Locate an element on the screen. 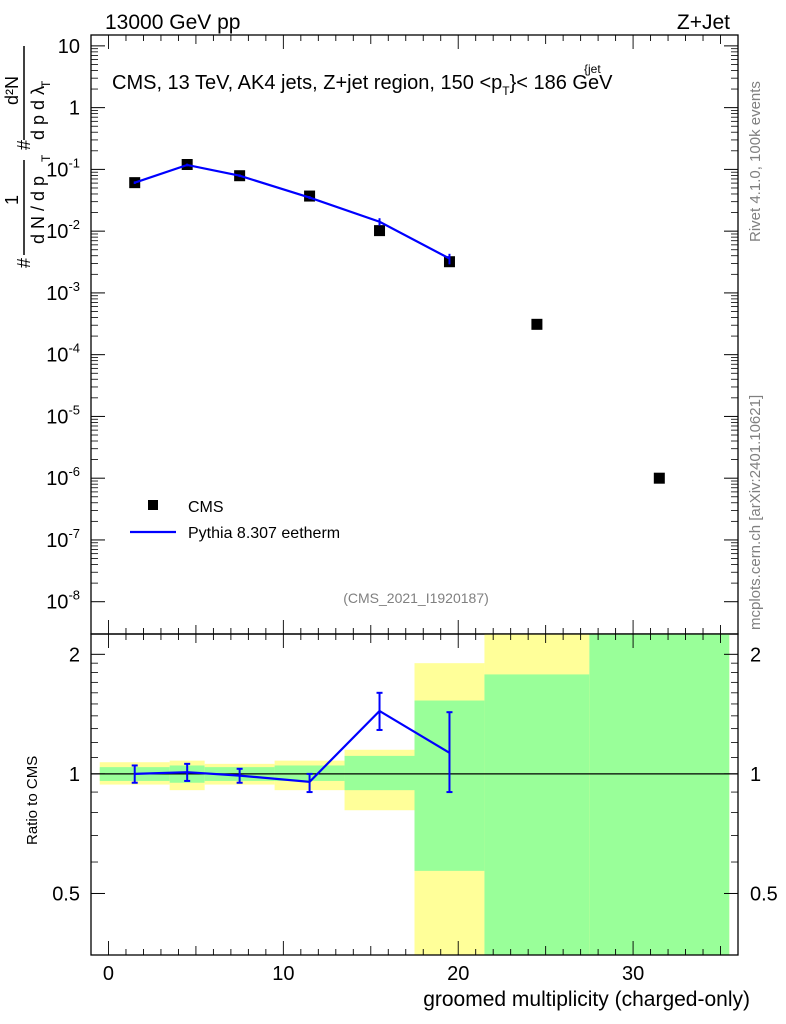  x-axis-label: groomed multiplicity (charged-only) is located at coordinates (586, 999).